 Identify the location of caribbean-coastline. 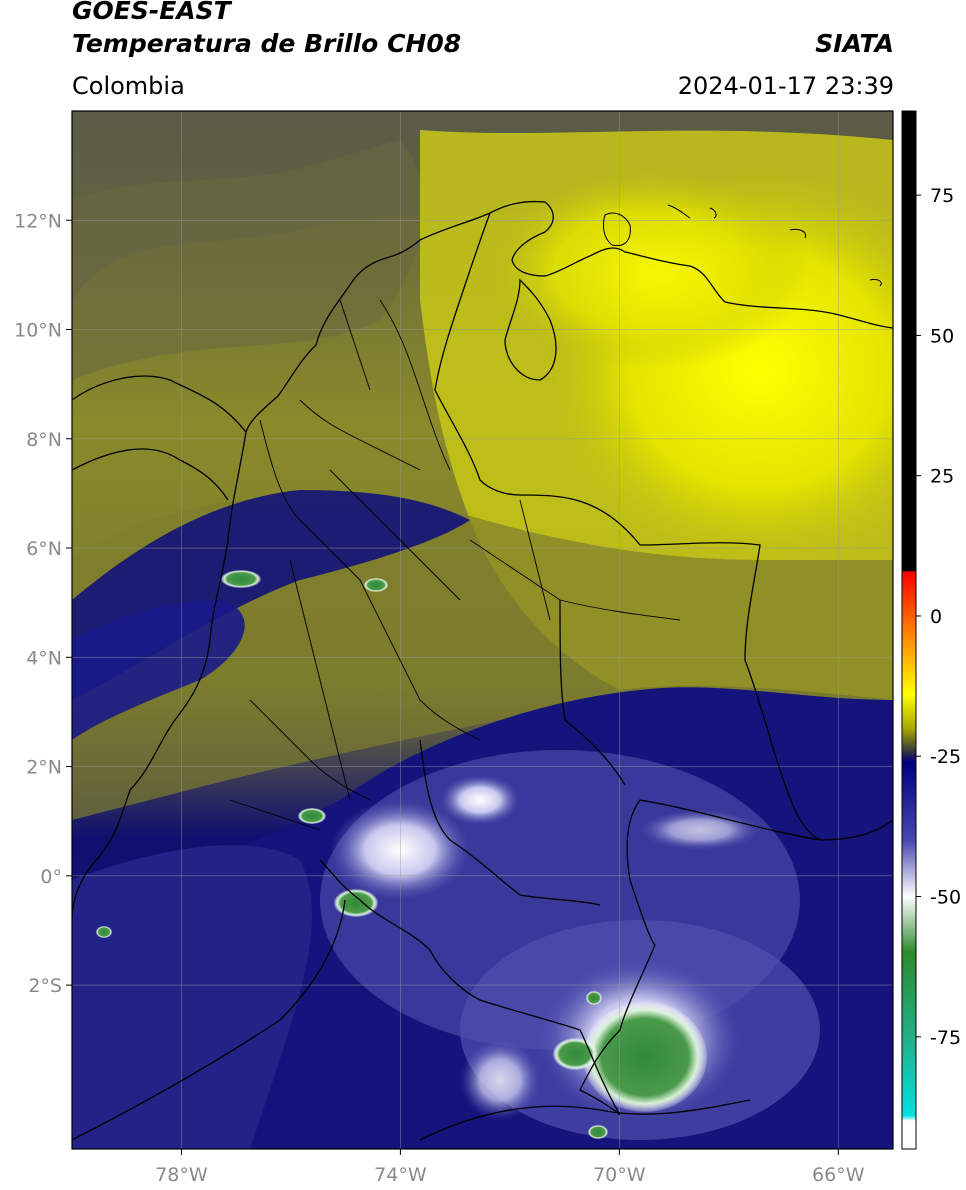
(569, 316).